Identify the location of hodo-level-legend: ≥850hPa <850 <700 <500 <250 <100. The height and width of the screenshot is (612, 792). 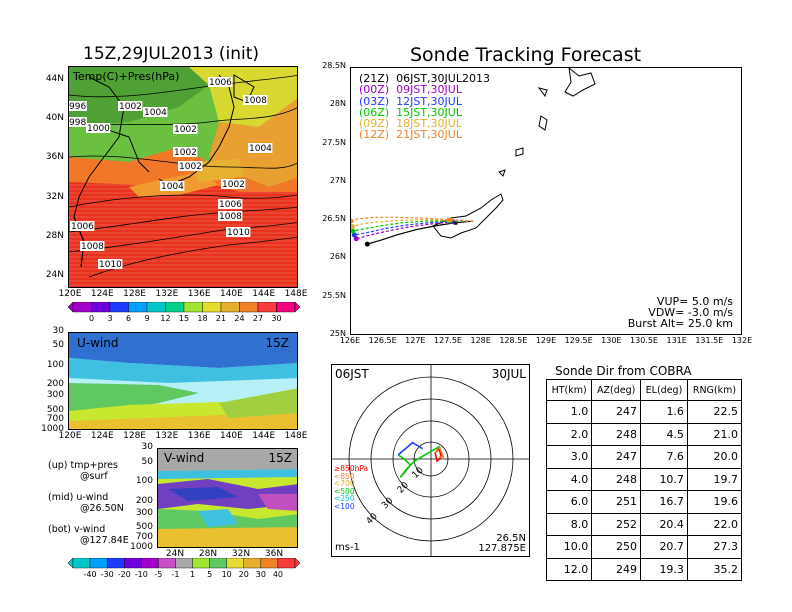
(351, 487).